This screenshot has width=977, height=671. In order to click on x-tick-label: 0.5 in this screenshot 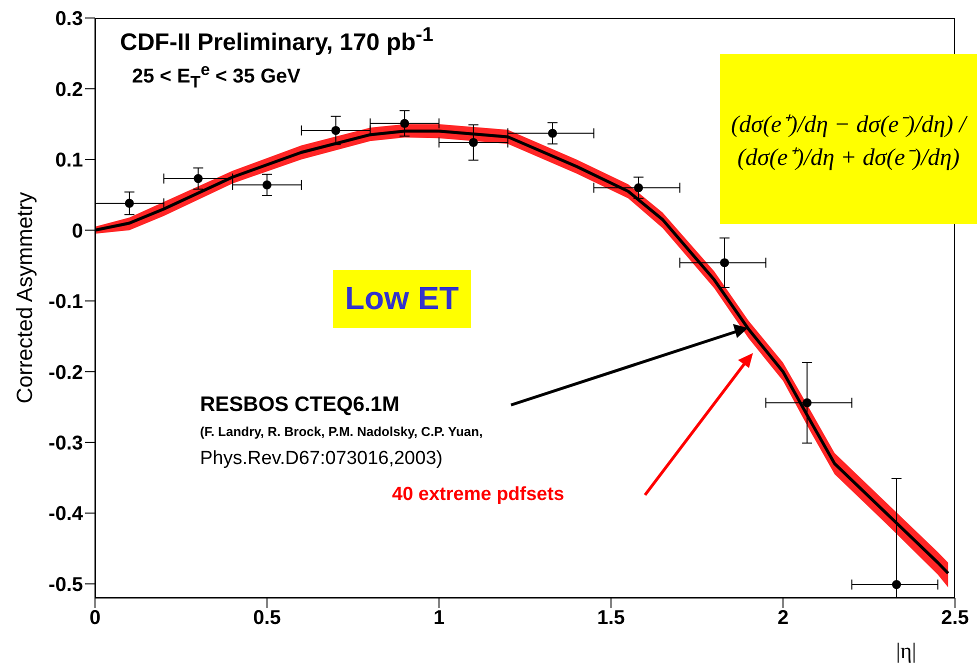, I will do `click(267, 618)`.